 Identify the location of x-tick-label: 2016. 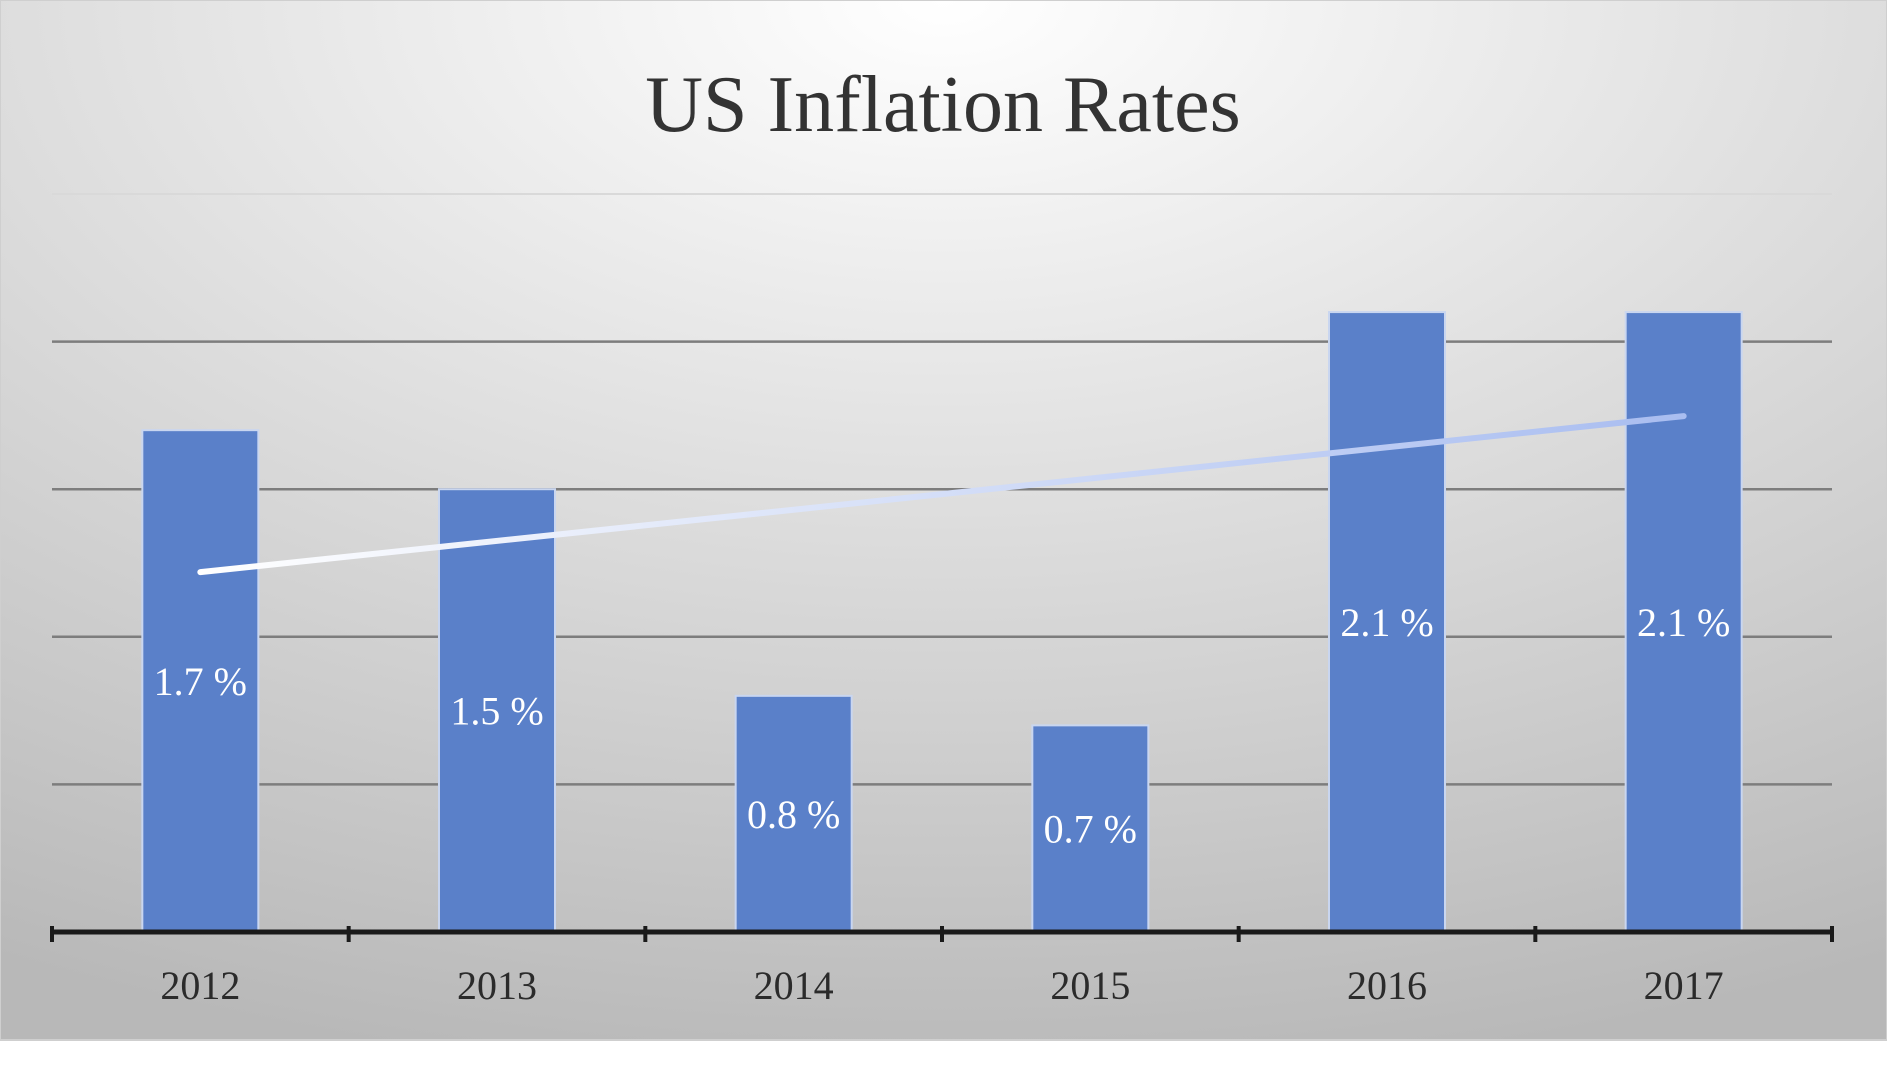
(1387, 985).